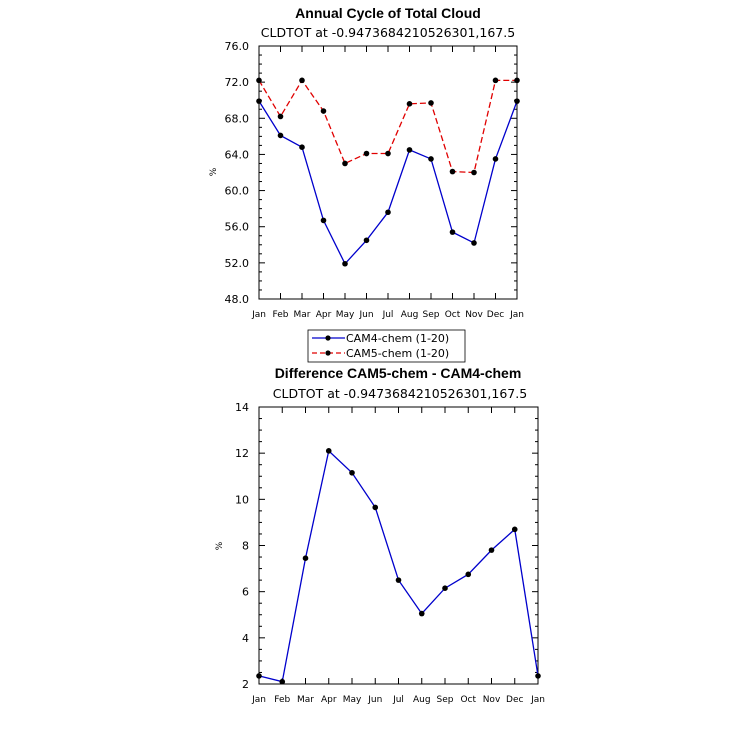  I want to click on legend-label-cam4: CAM4-chem (1-20), so click(397, 338).